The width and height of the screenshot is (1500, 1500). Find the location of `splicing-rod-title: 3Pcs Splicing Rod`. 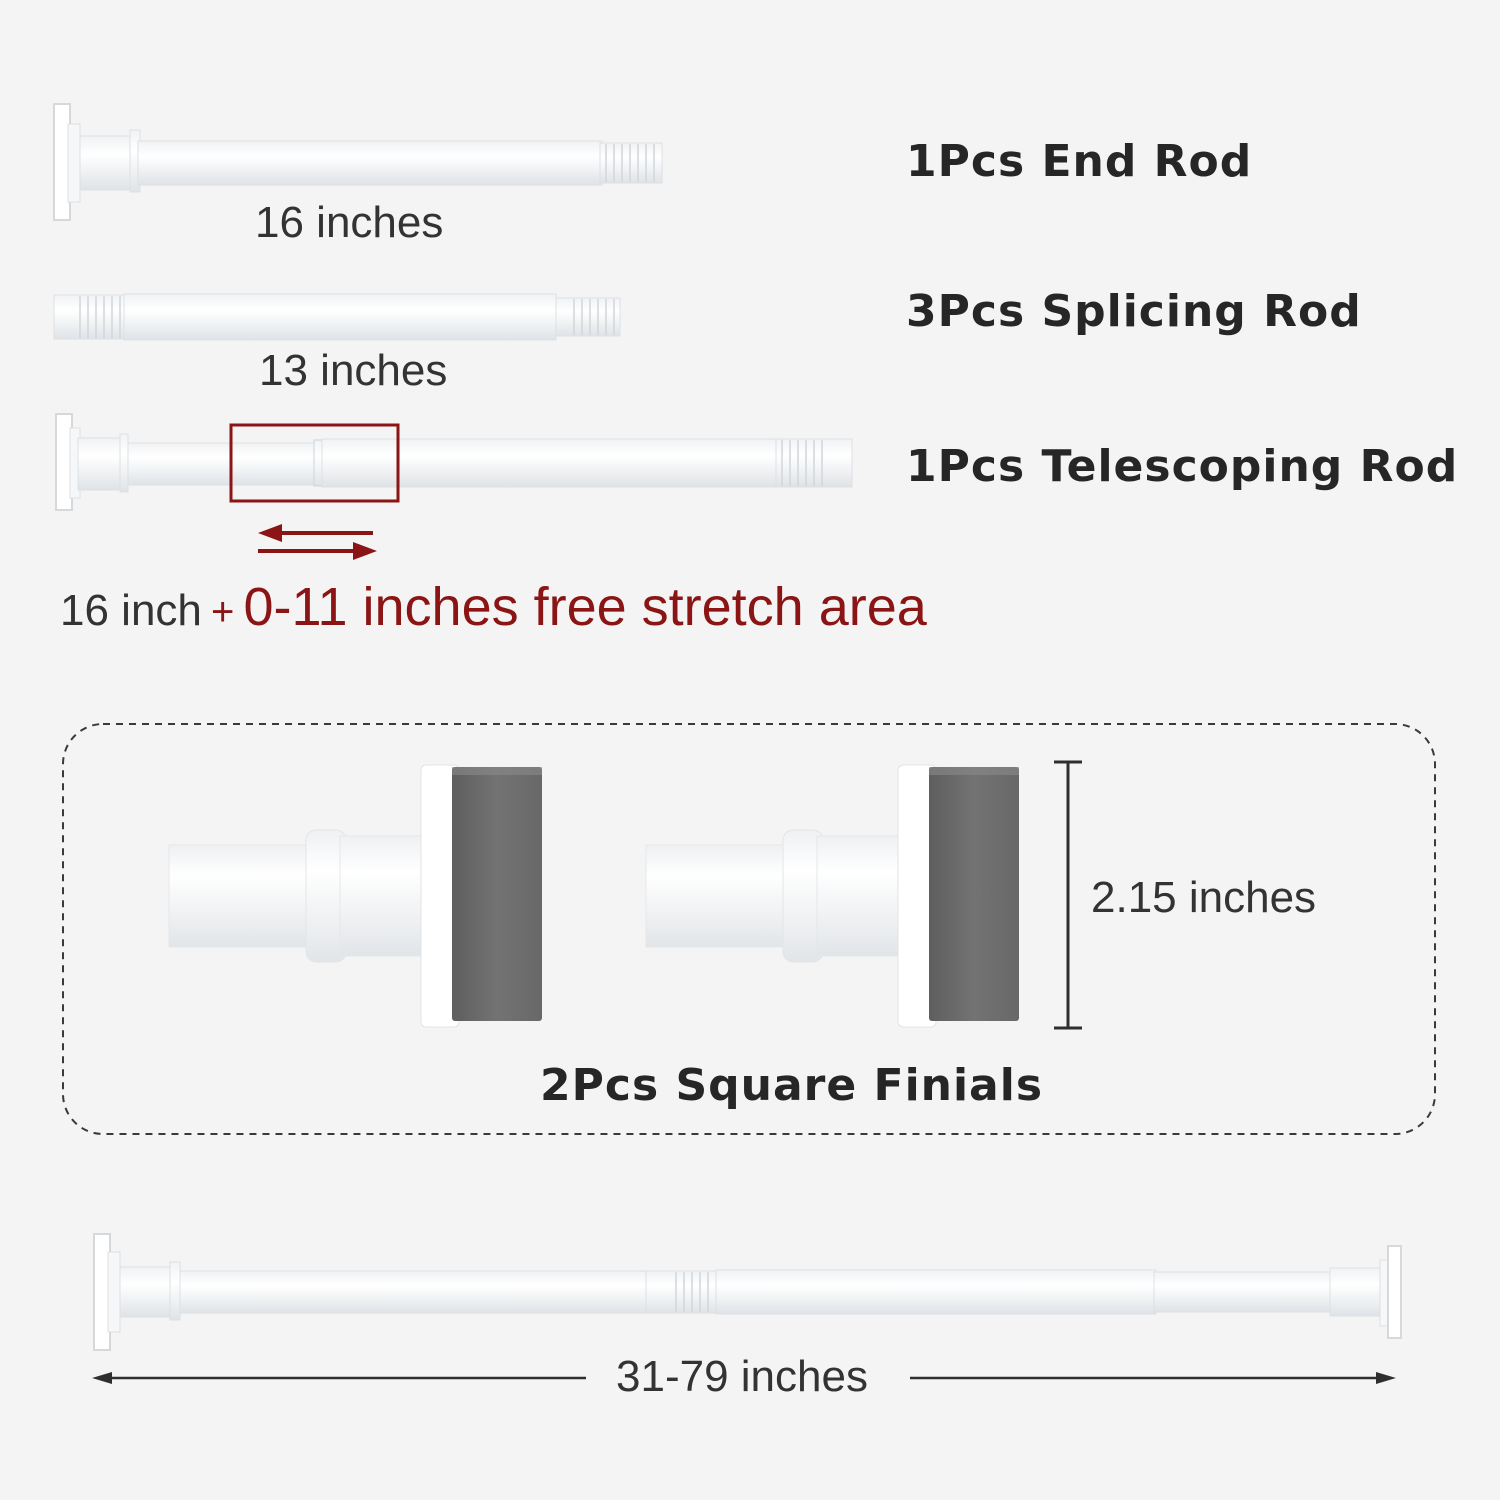

splicing-rod-title: 3Pcs Splicing Rod is located at coordinates (1134, 311).